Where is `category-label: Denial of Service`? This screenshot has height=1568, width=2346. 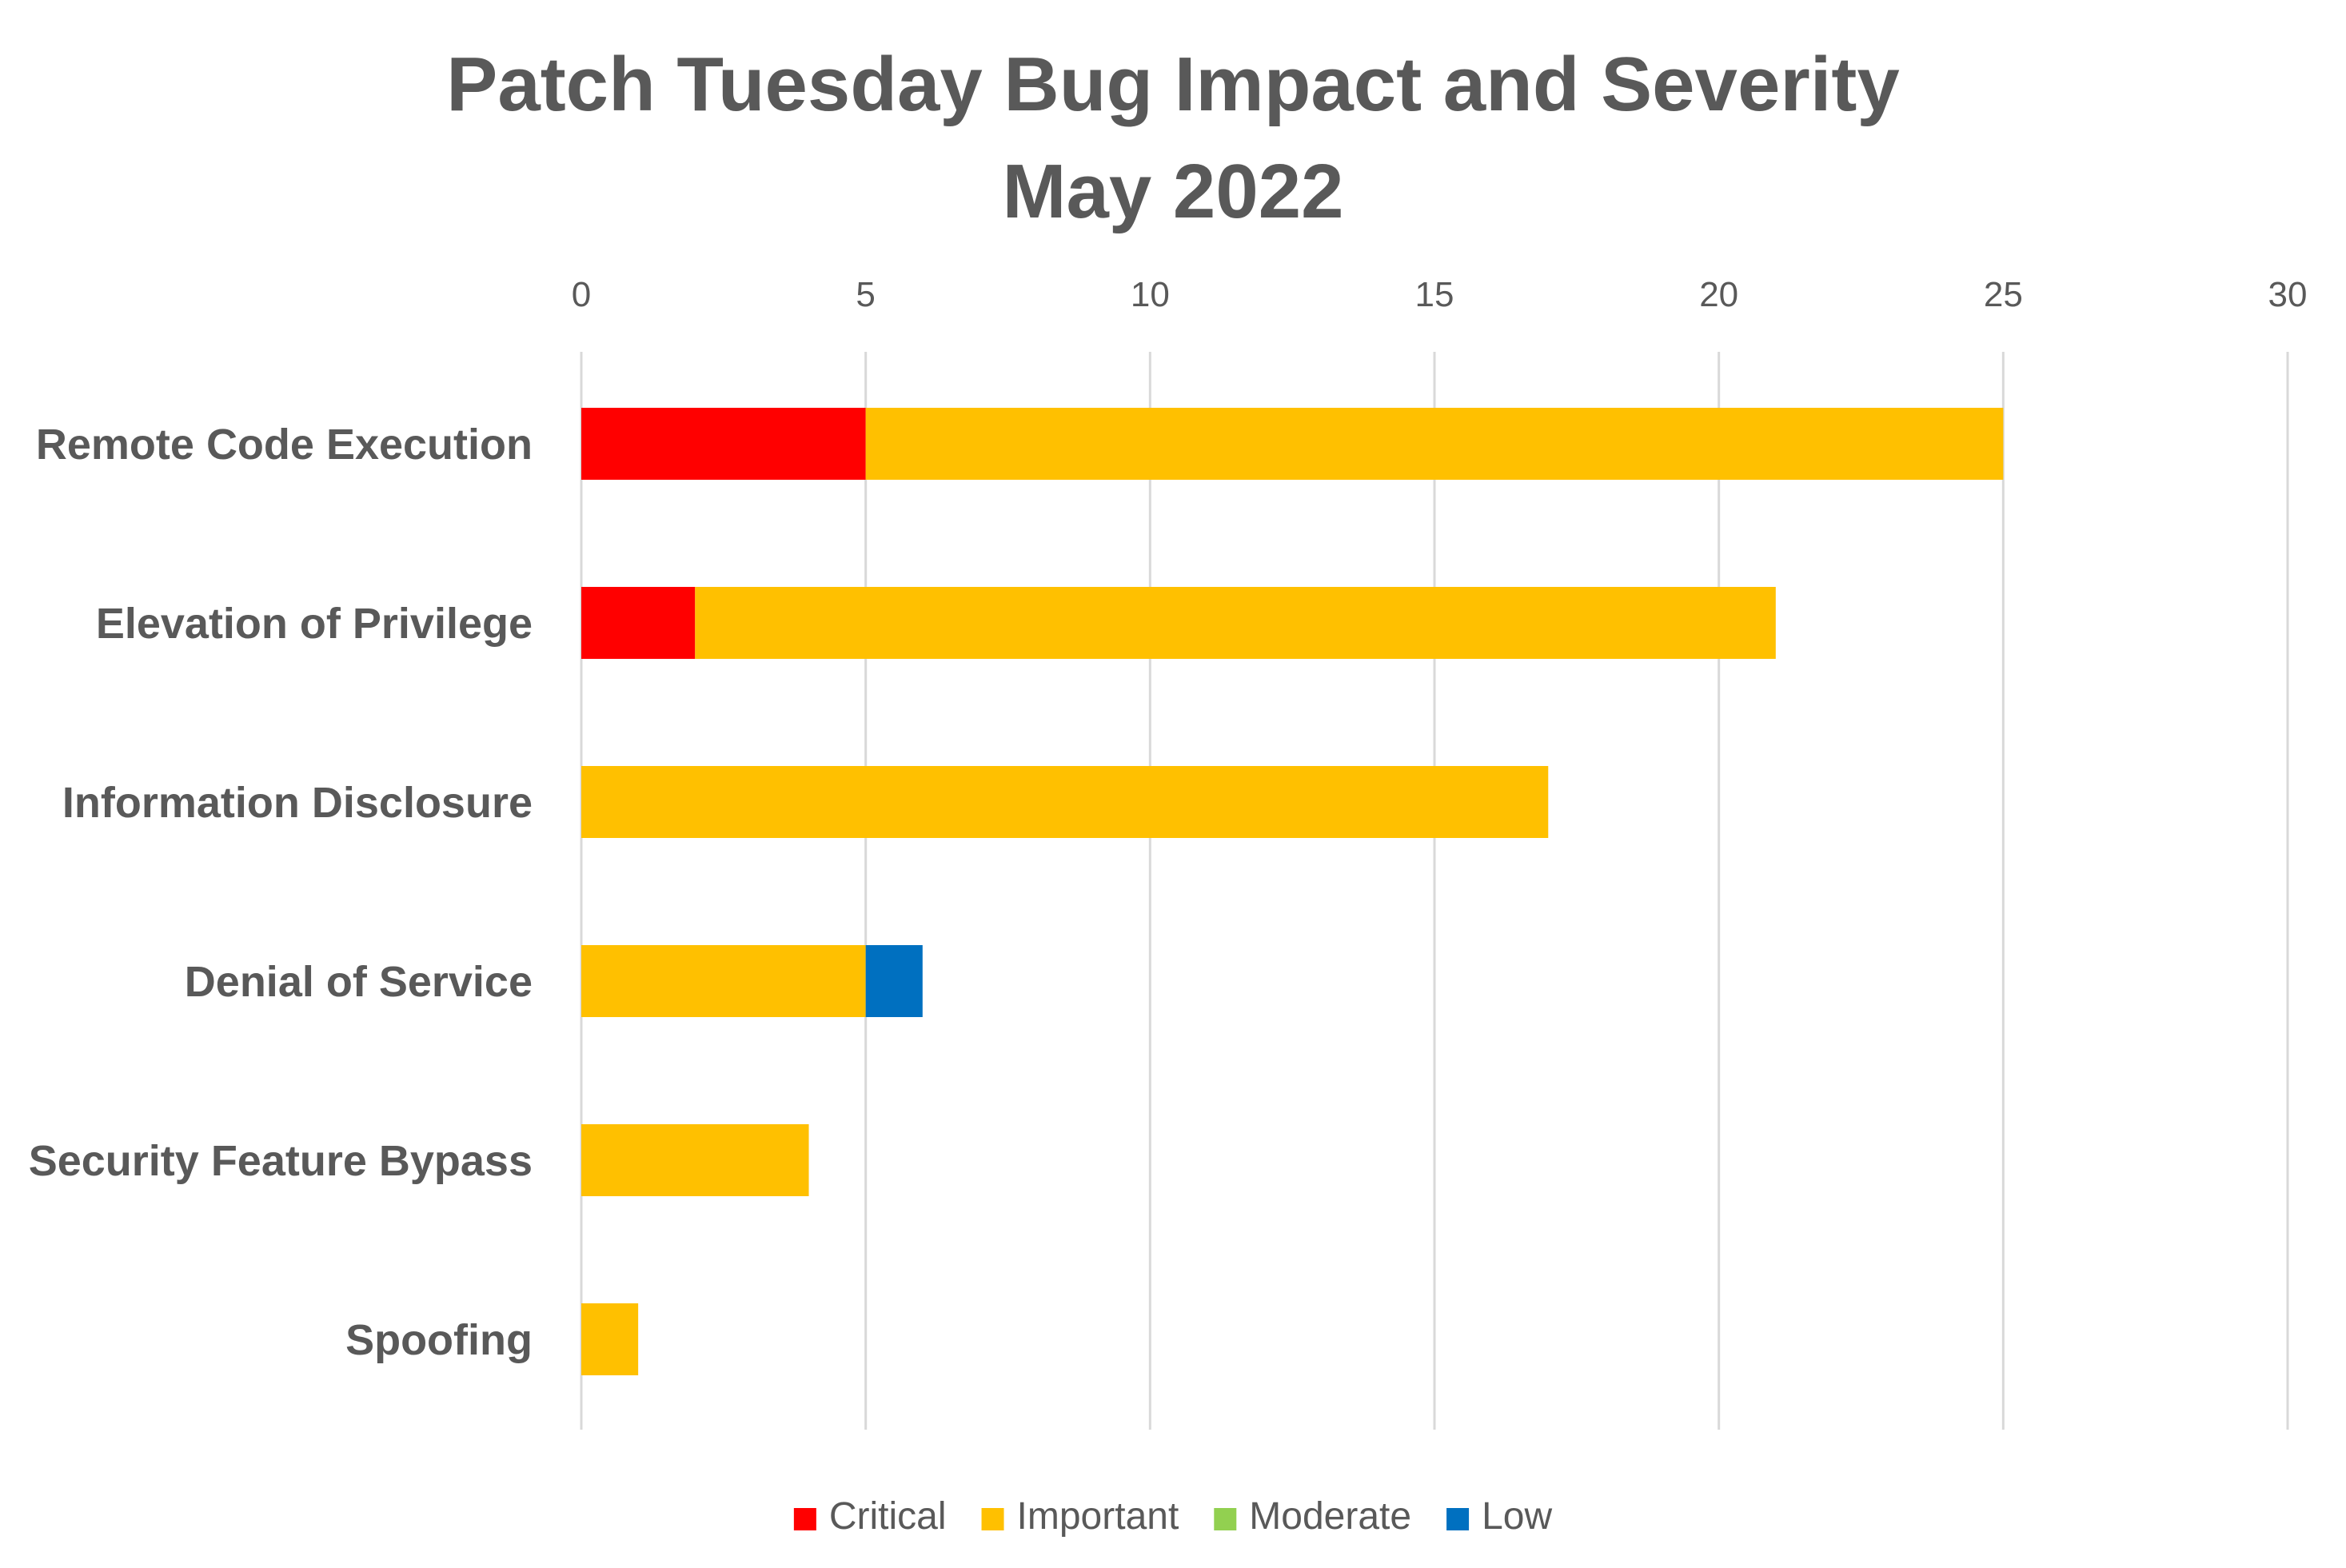
category-label: Denial of Service is located at coordinates (359, 982).